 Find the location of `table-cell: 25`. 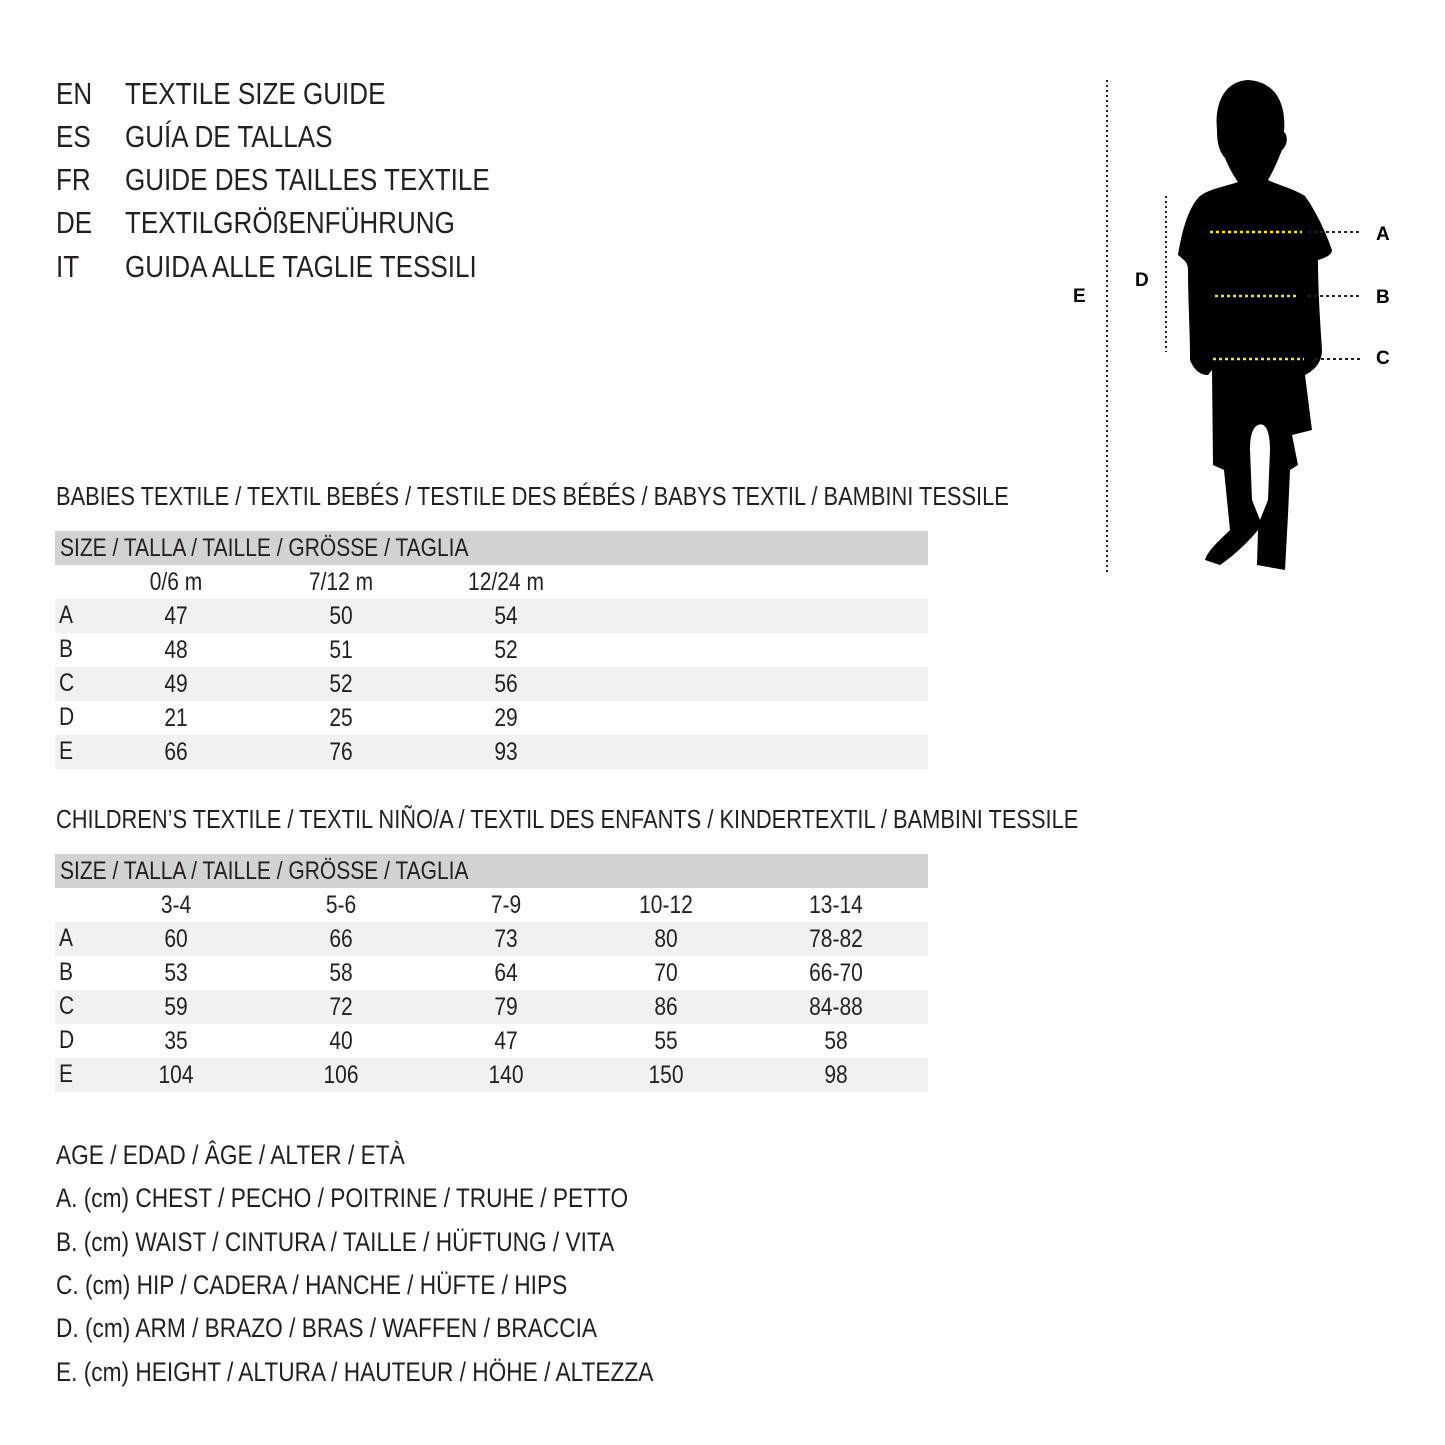

table-cell: 25 is located at coordinates (341, 718).